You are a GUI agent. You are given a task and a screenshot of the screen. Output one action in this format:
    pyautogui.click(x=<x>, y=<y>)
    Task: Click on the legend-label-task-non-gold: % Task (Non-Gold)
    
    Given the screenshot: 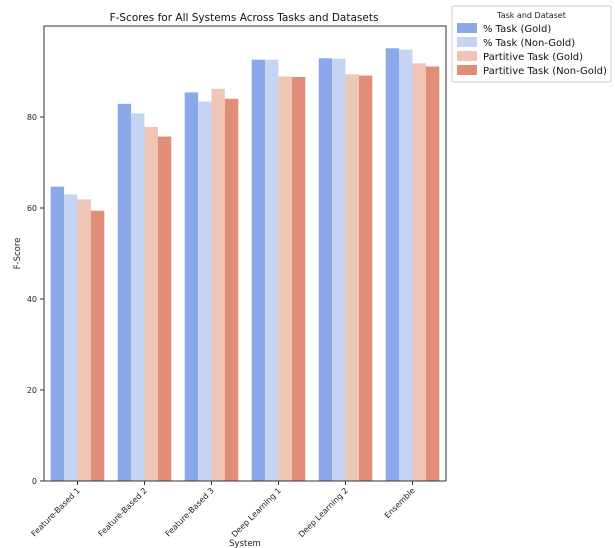 What is the action you would take?
    pyautogui.click(x=529, y=43)
    